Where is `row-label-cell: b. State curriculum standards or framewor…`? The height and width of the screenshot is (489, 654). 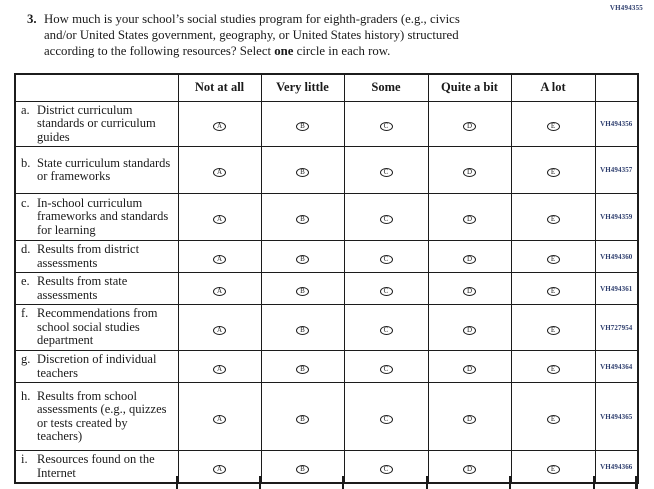 row-label-cell: b. State curriculum standards or framewor… is located at coordinates (96, 170).